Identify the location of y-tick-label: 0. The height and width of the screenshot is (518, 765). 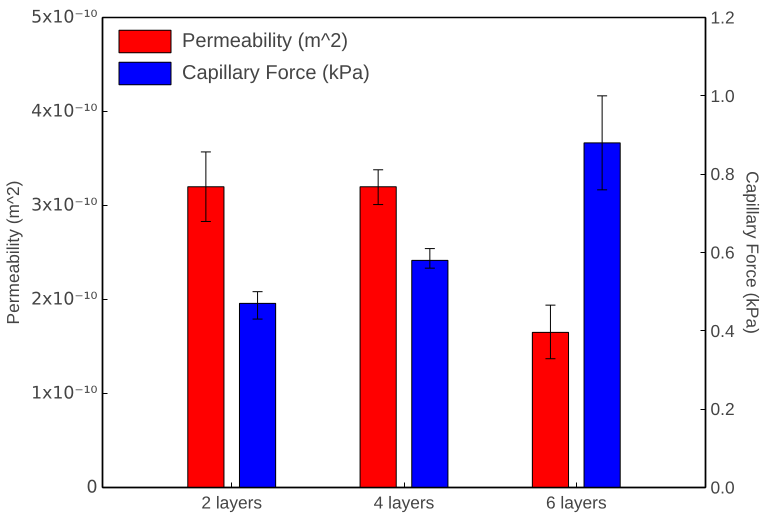
(92, 488).